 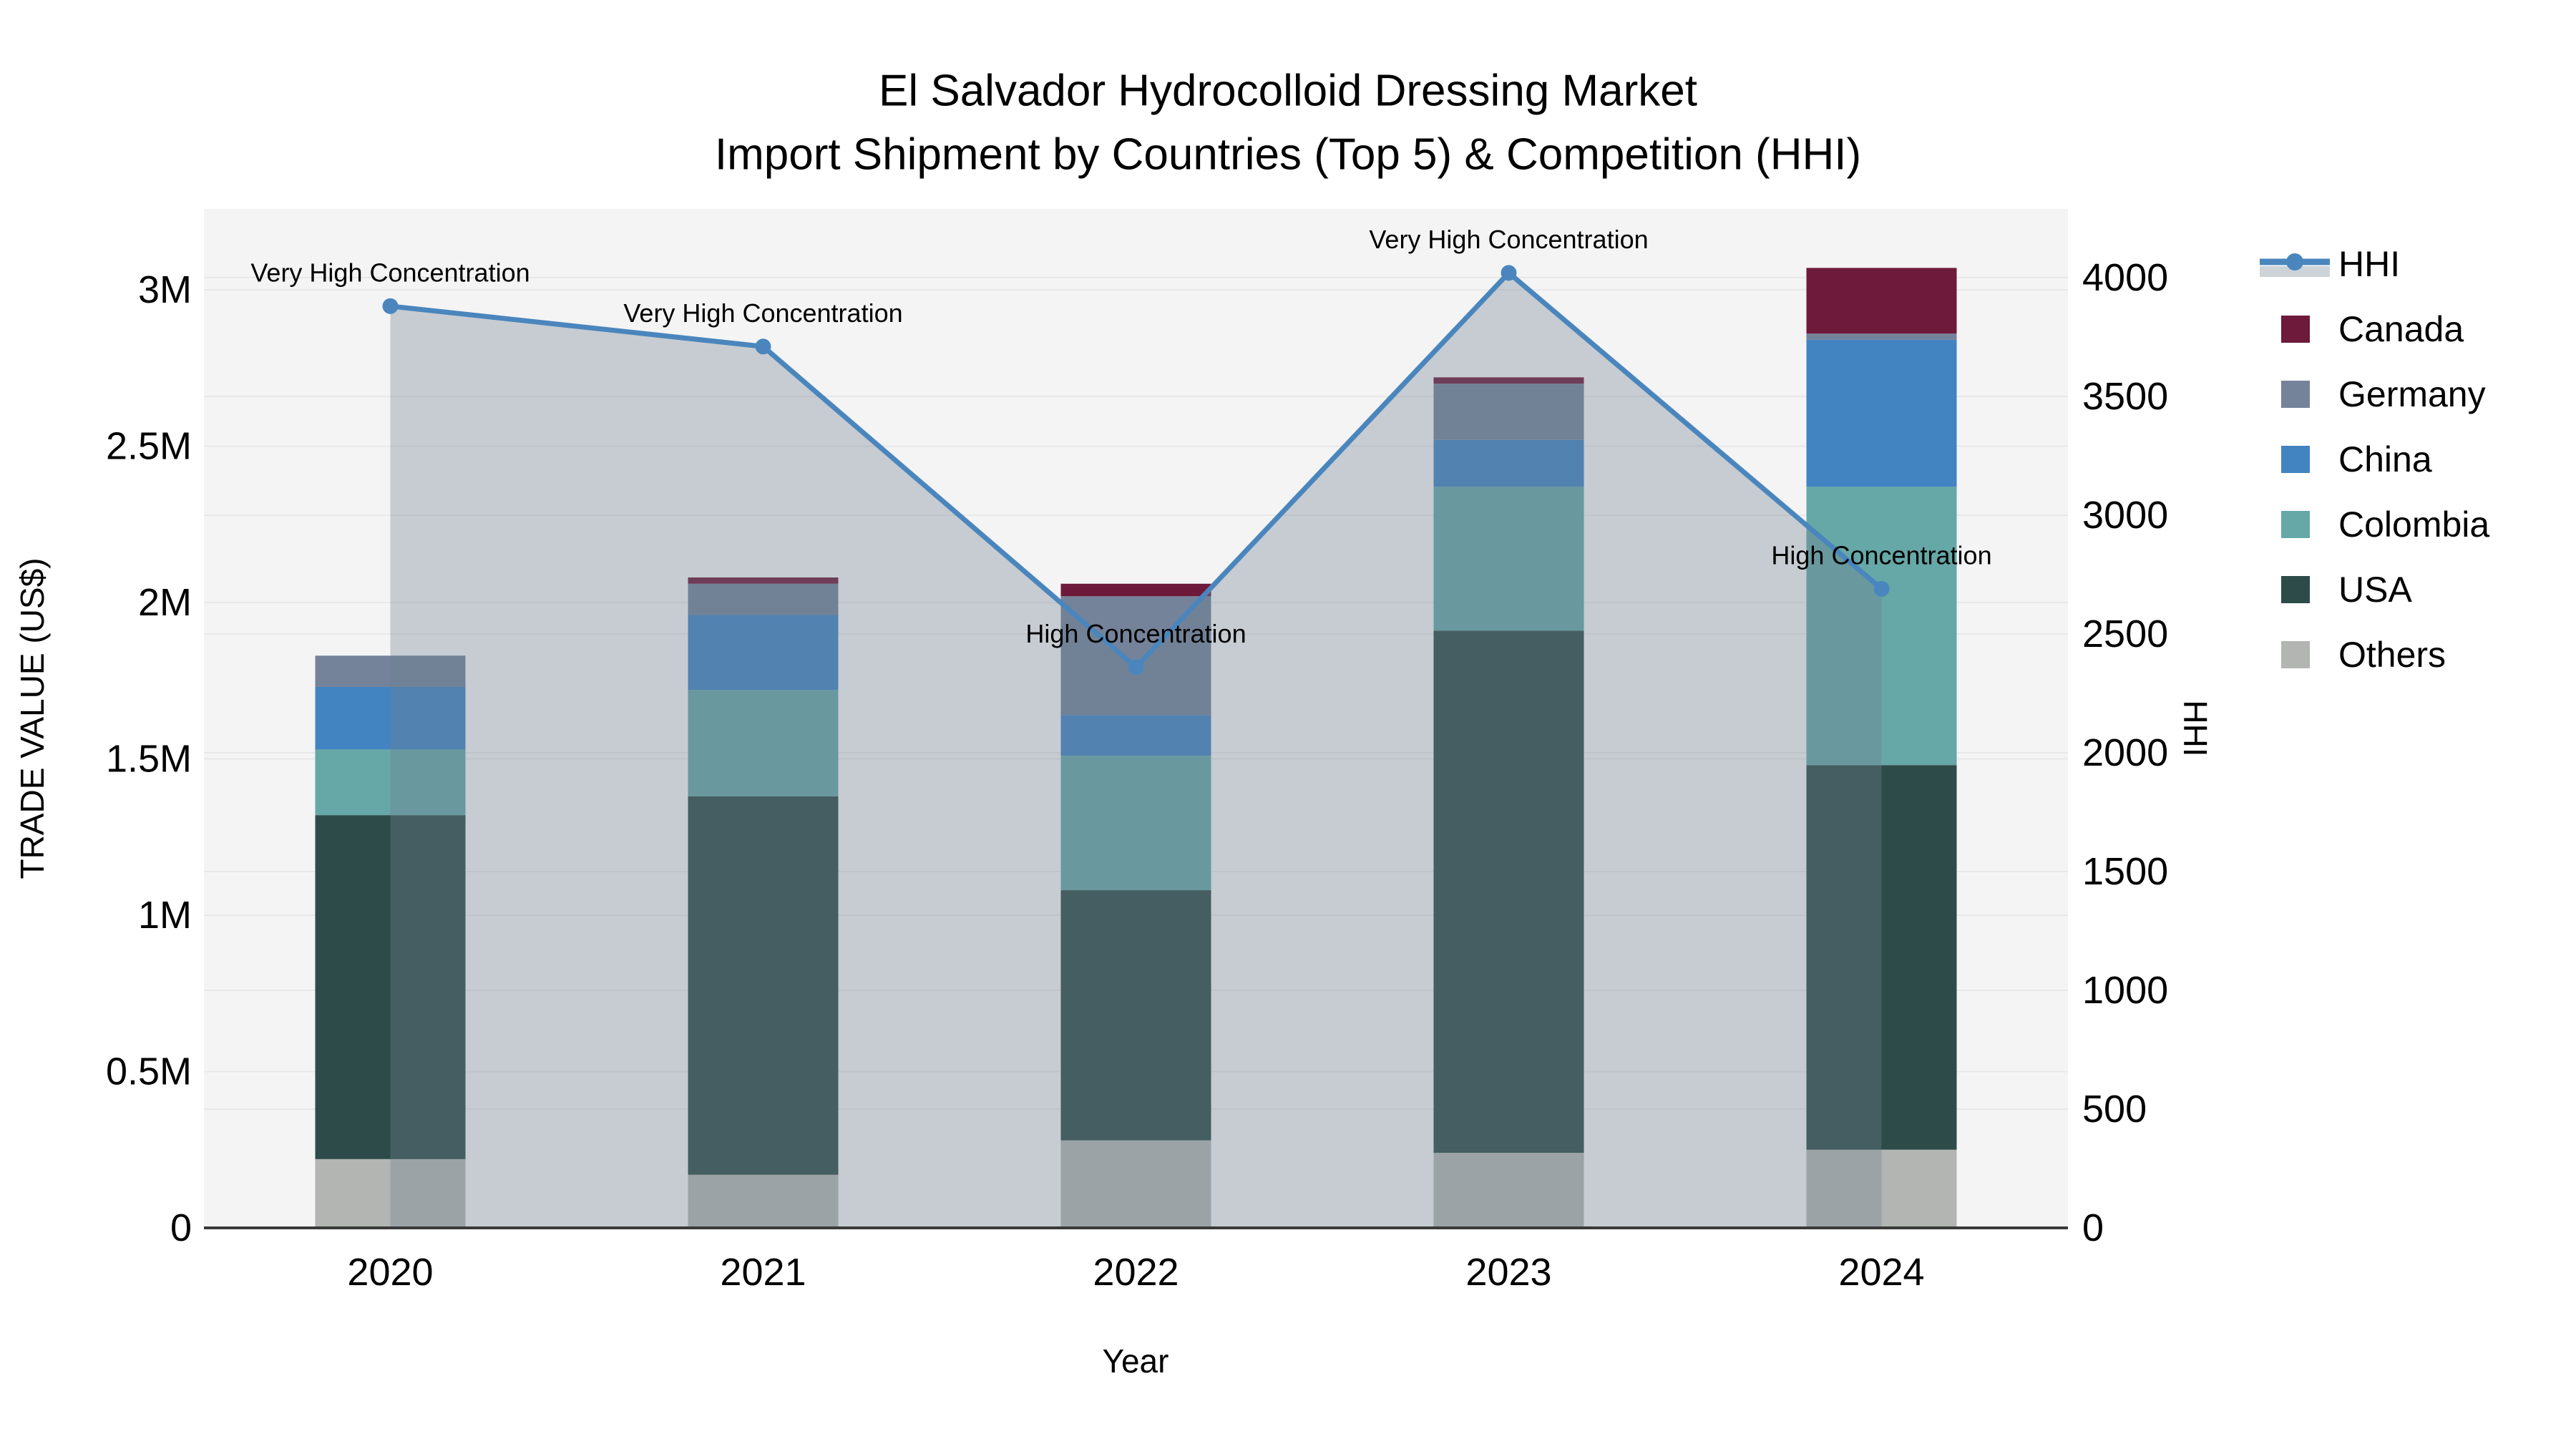 What do you see at coordinates (390, 272) in the screenshot?
I see `annotation-2020: Very High Concentration` at bounding box center [390, 272].